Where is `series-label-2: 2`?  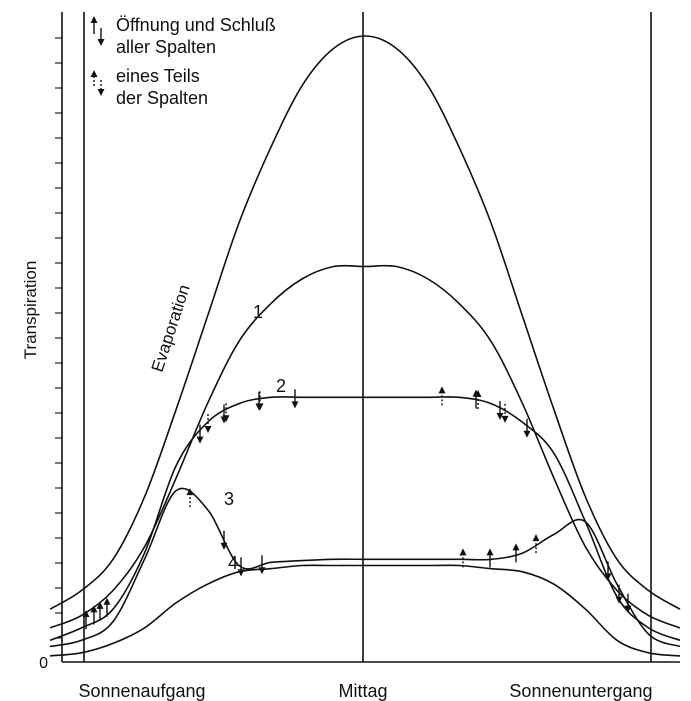 series-label-2: 2 is located at coordinates (281, 386).